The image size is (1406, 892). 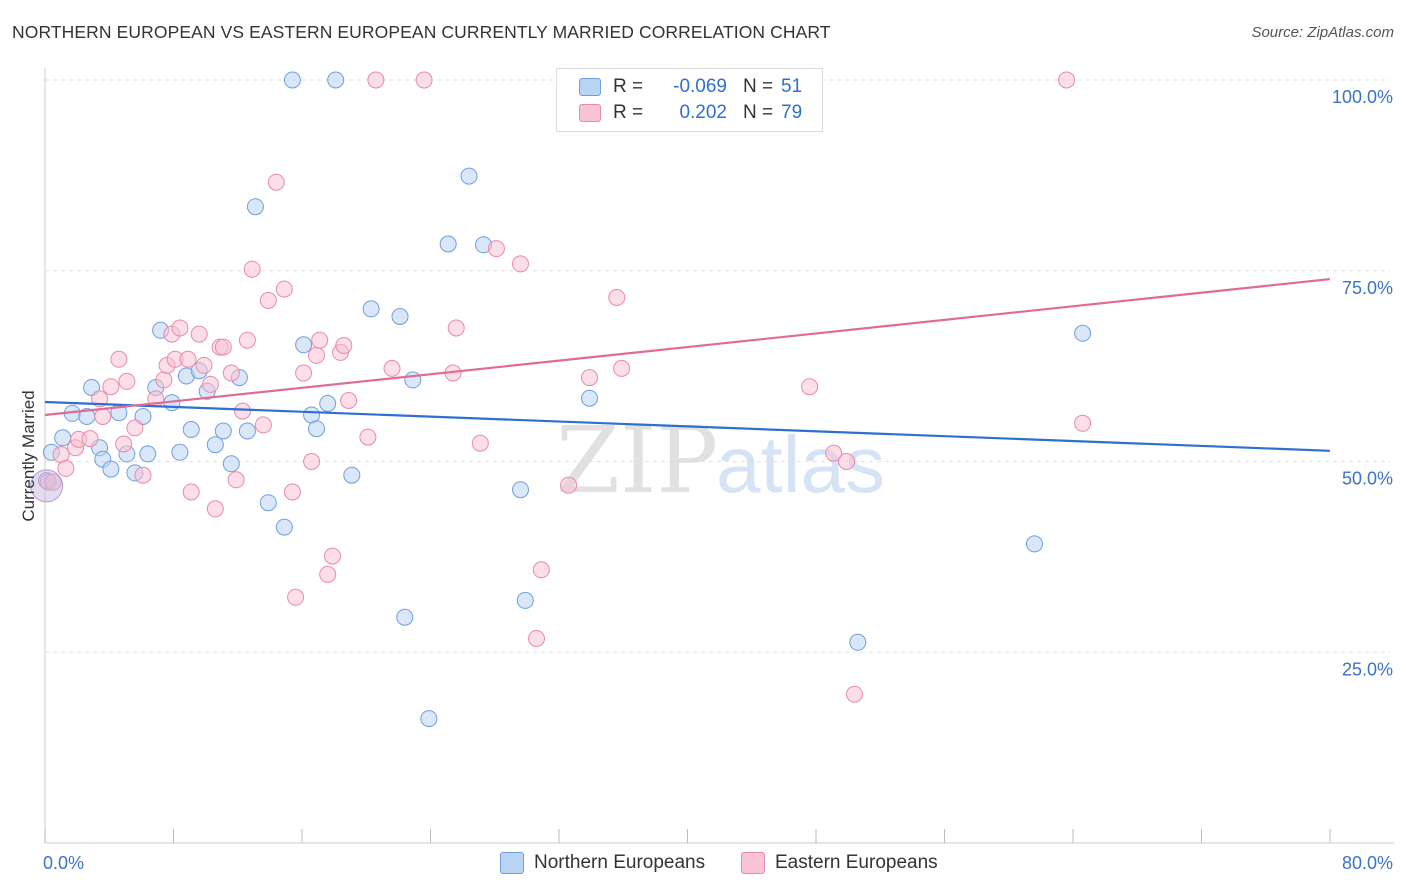 I want to click on bottom-legend-swatch-eastern, so click(x=753, y=863).